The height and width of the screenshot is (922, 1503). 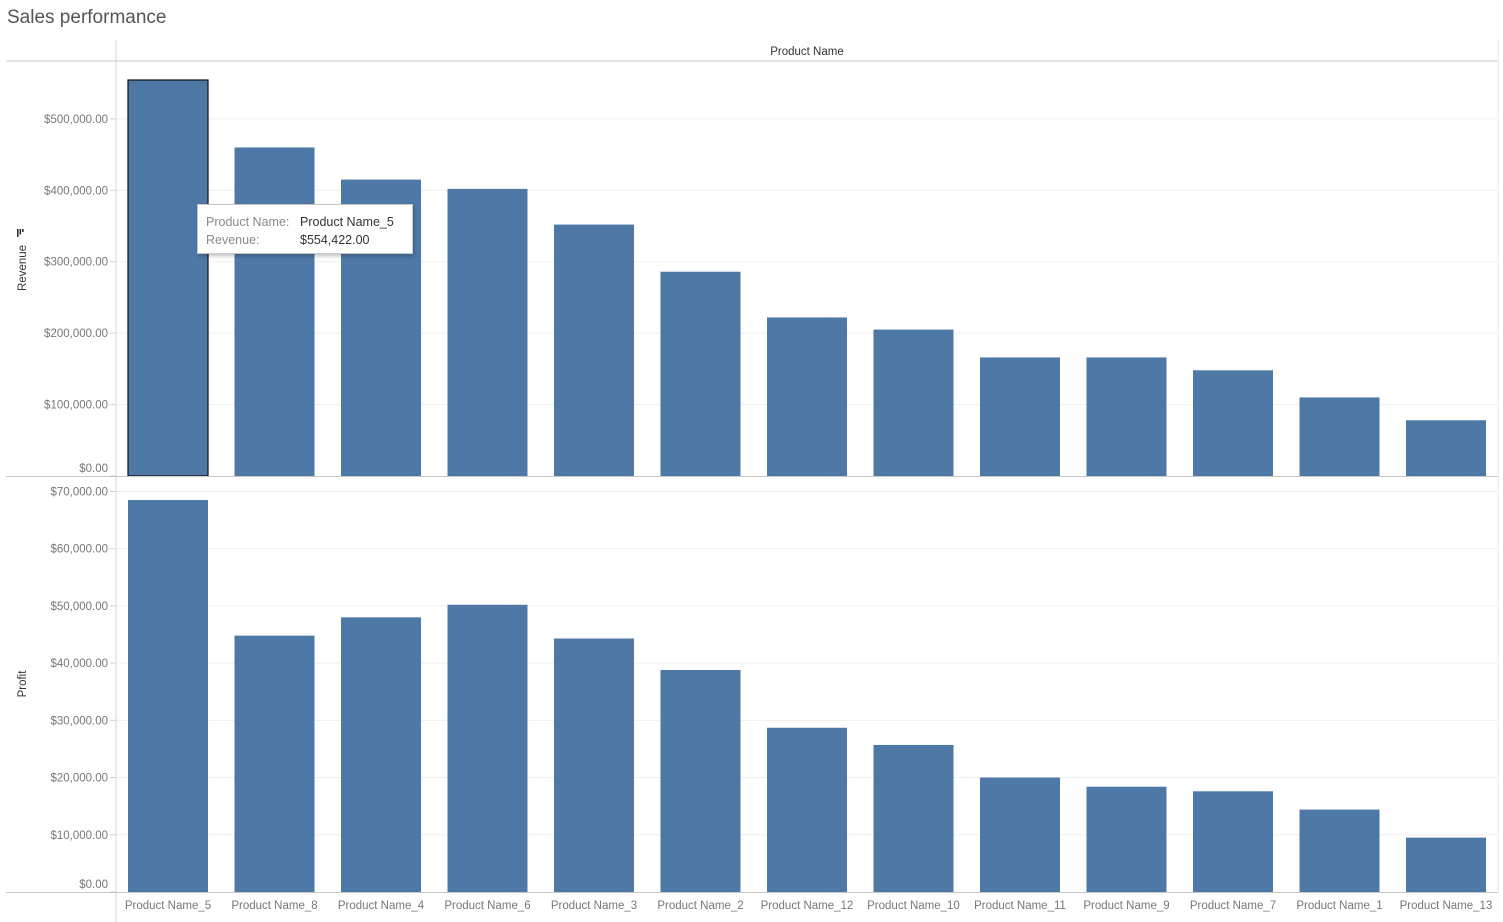 What do you see at coordinates (335, 240) in the screenshot?
I see `tooltip-value: $554,422.00` at bounding box center [335, 240].